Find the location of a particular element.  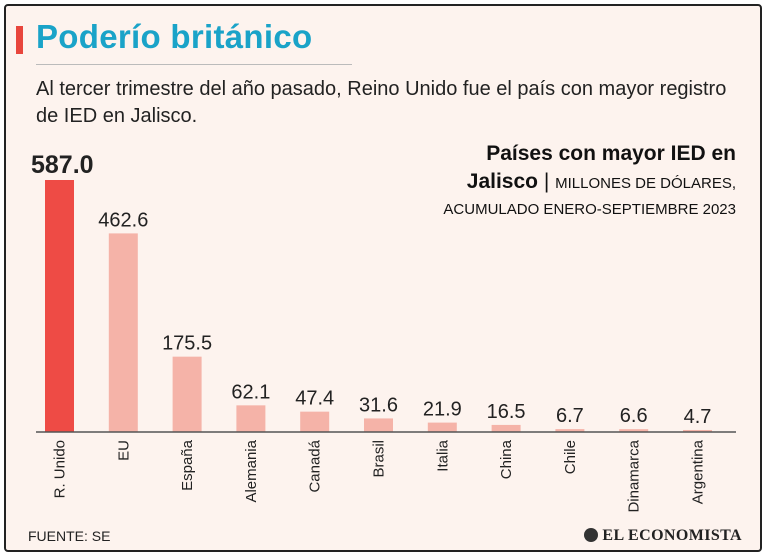

bar-R. Unido is located at coordinates (59, 306).